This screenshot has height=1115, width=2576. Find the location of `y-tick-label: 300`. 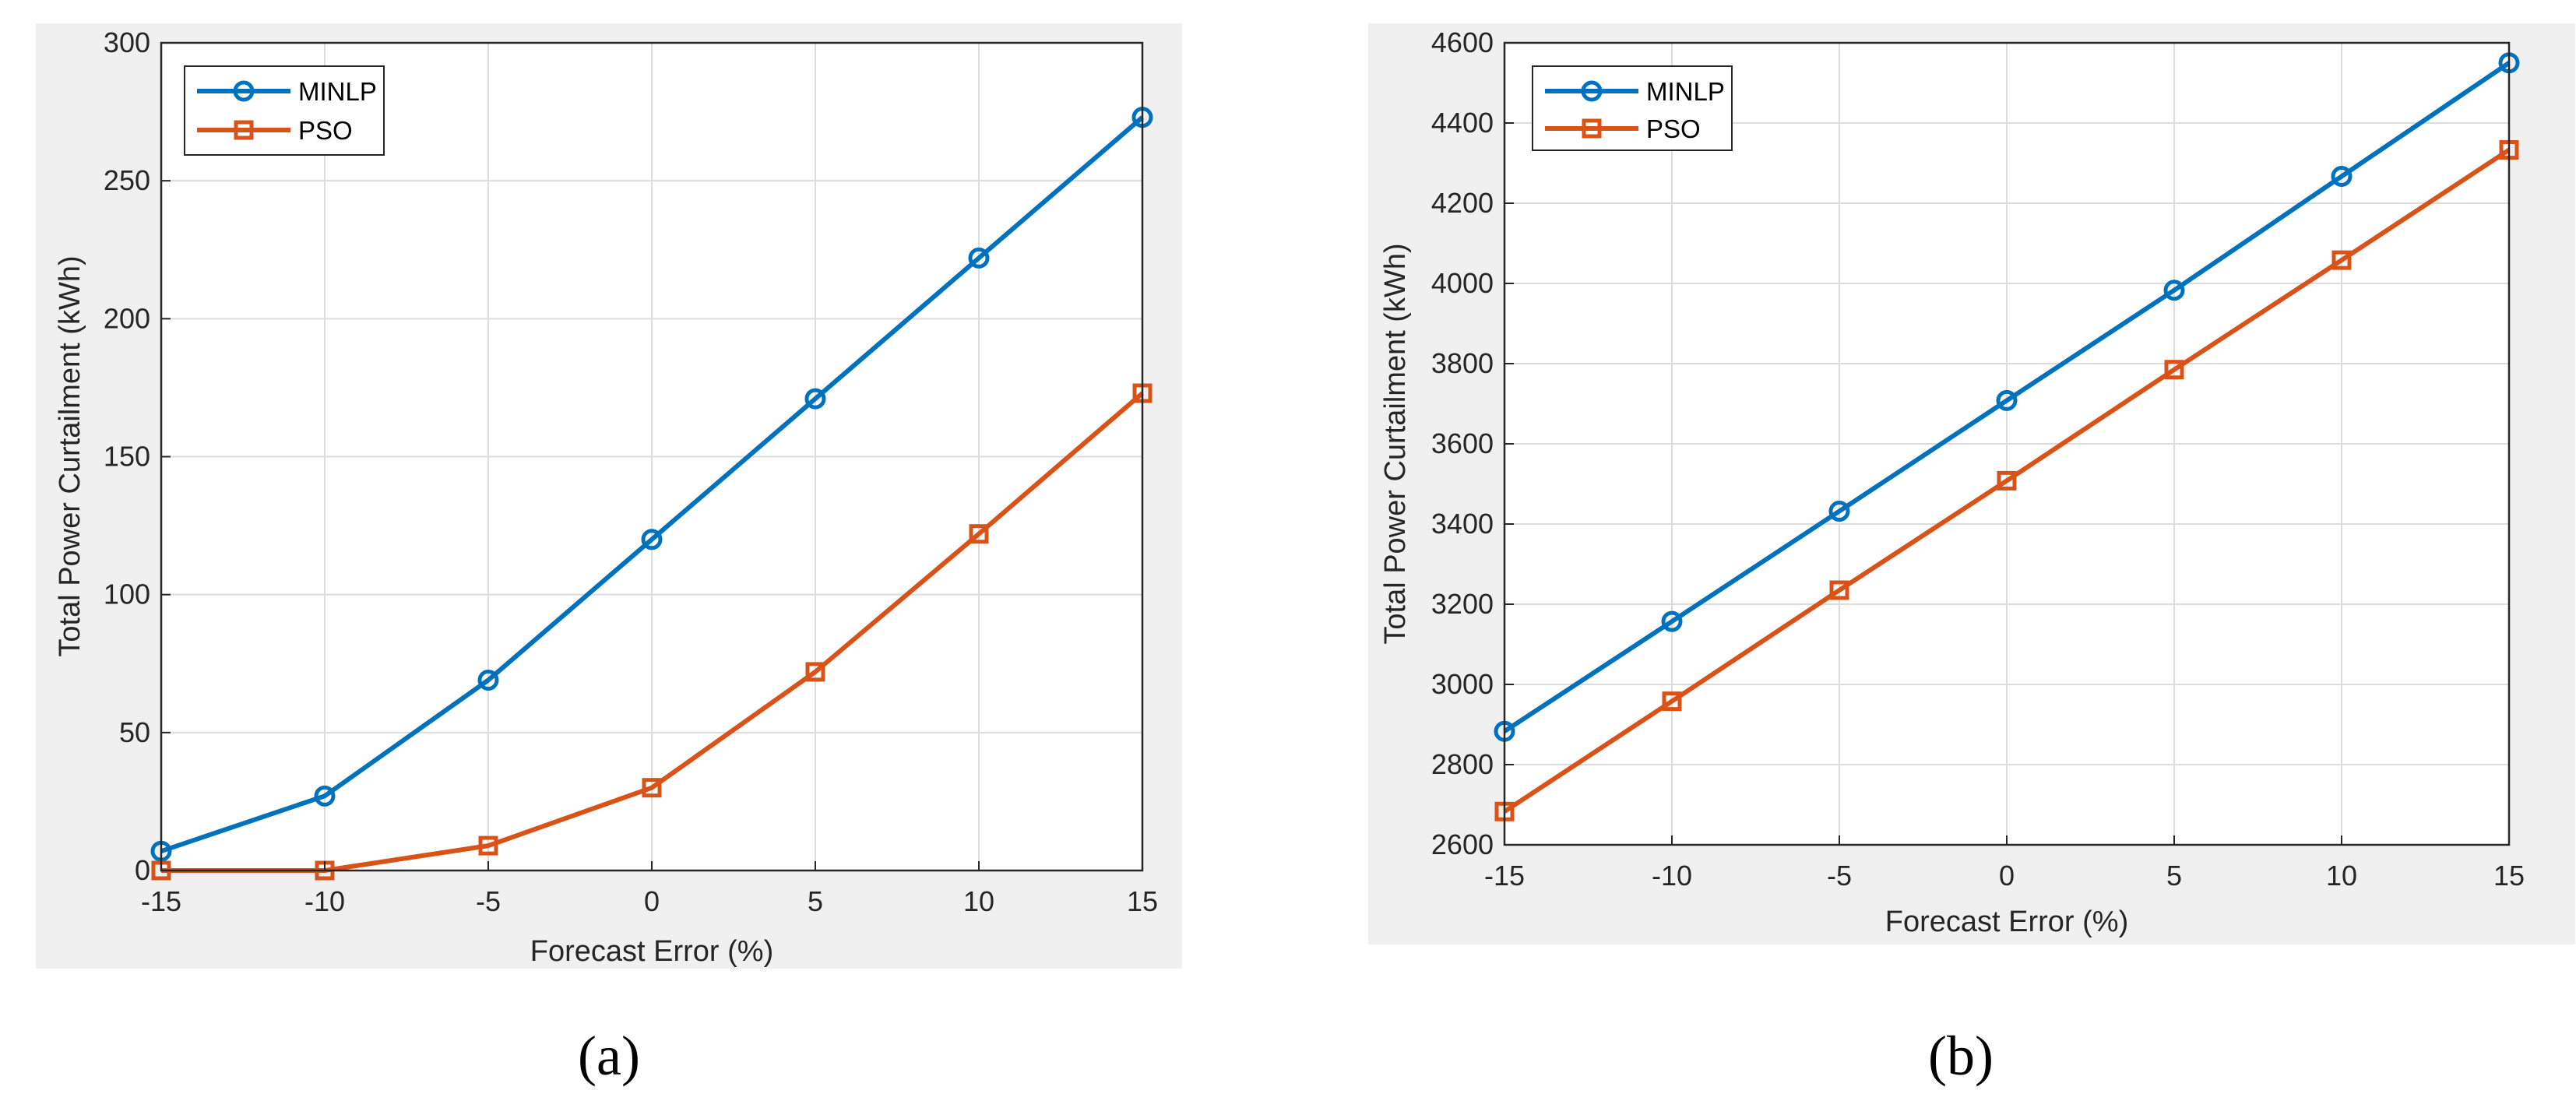

y-tick-label: 300 is located at coordinates (127, 42).